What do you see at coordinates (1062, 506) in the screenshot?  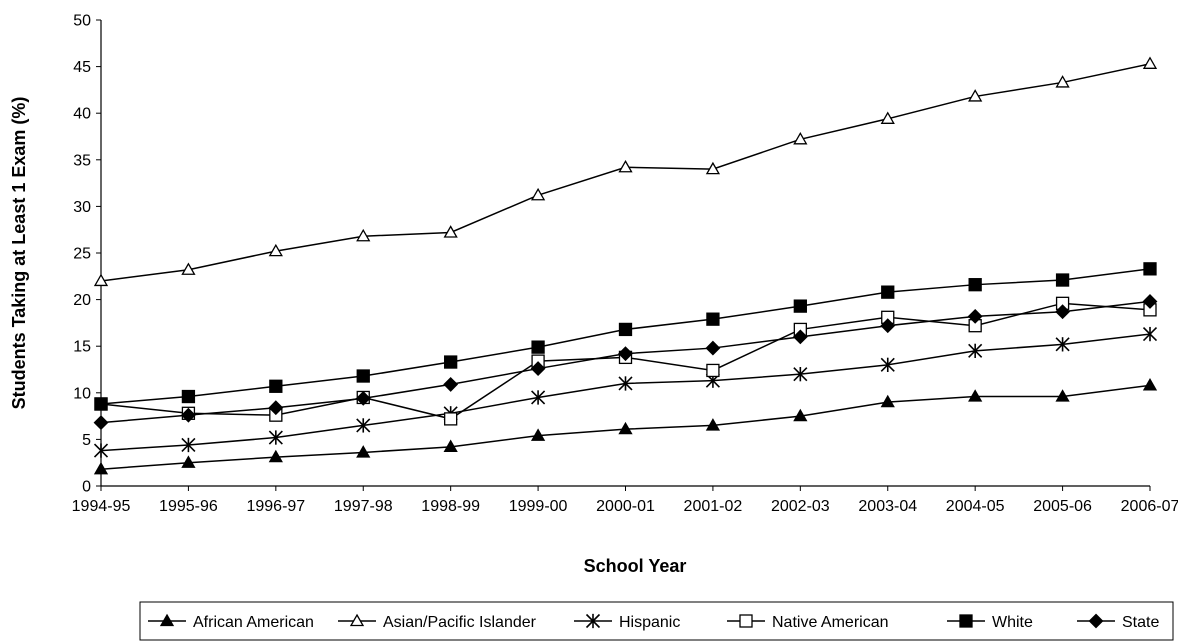 I see `x-tick-label: 2005-06` at bounding box center [1062, 506].